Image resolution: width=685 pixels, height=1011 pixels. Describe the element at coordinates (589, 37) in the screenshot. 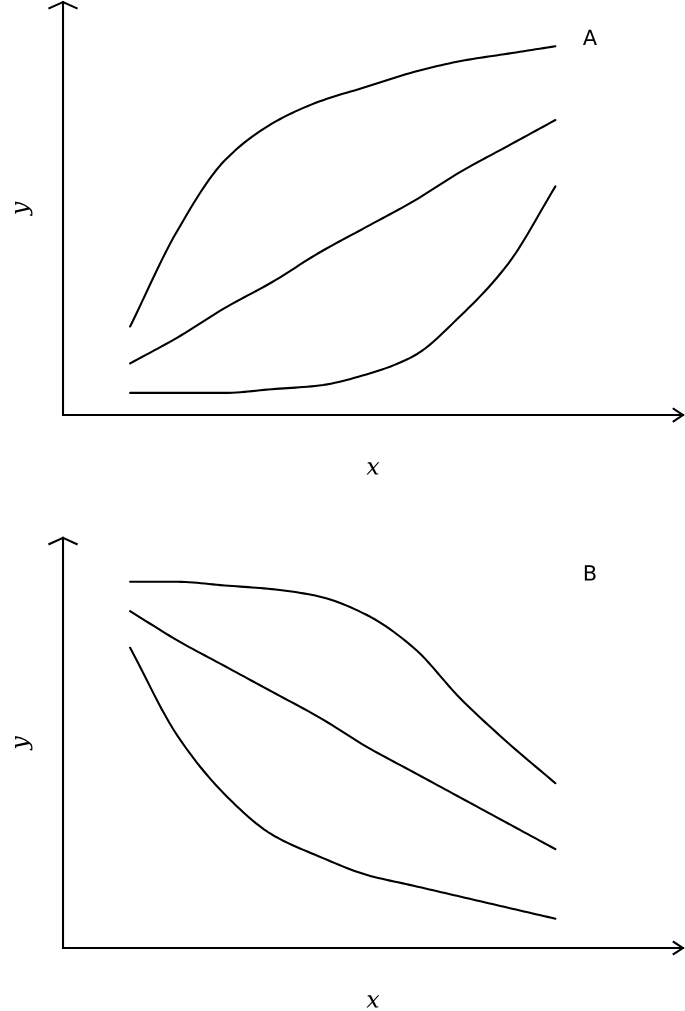

I see `text: A` at that location.